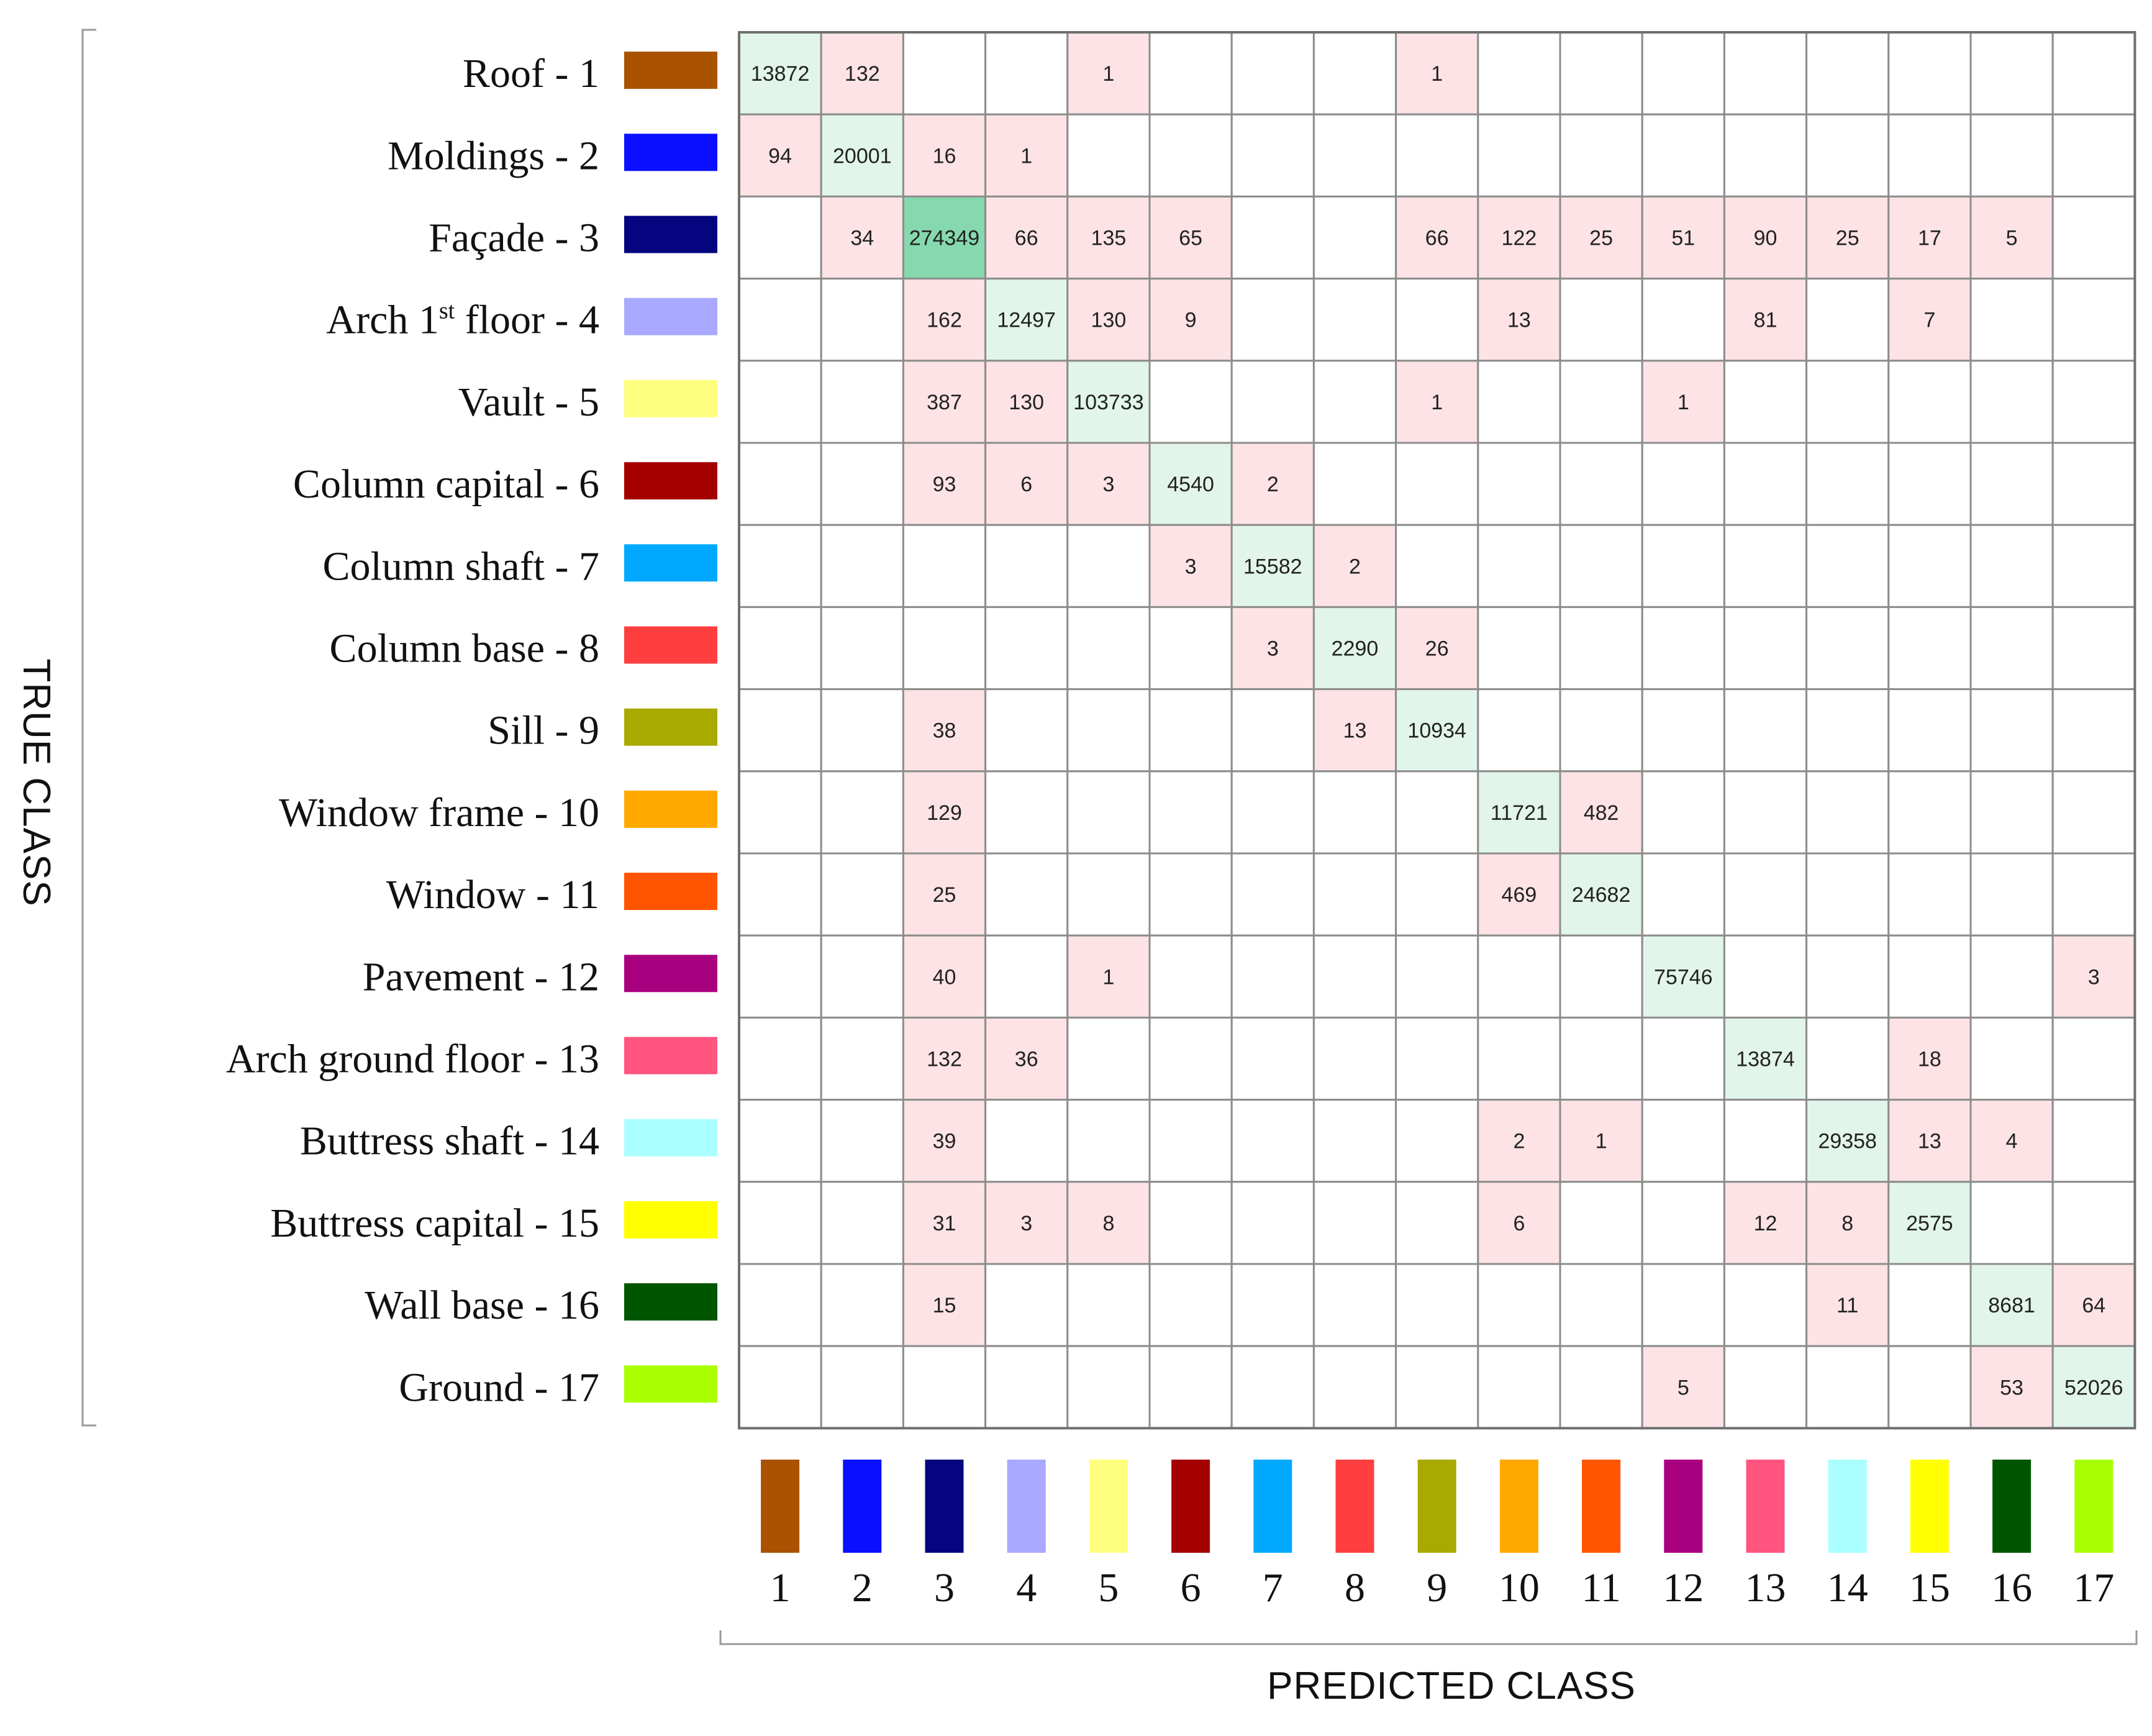 This screenshot has height=1736, width=2152. Describe the element at coordinates (1519, 402) in the screenshot. I see `cell-r5-c10` at that location.